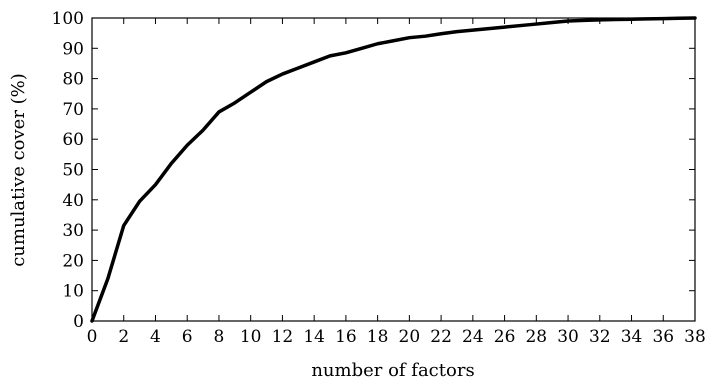 This screenshot has height=385, width=708. I want to click on x-tick-label: 18, so click(378, 337).